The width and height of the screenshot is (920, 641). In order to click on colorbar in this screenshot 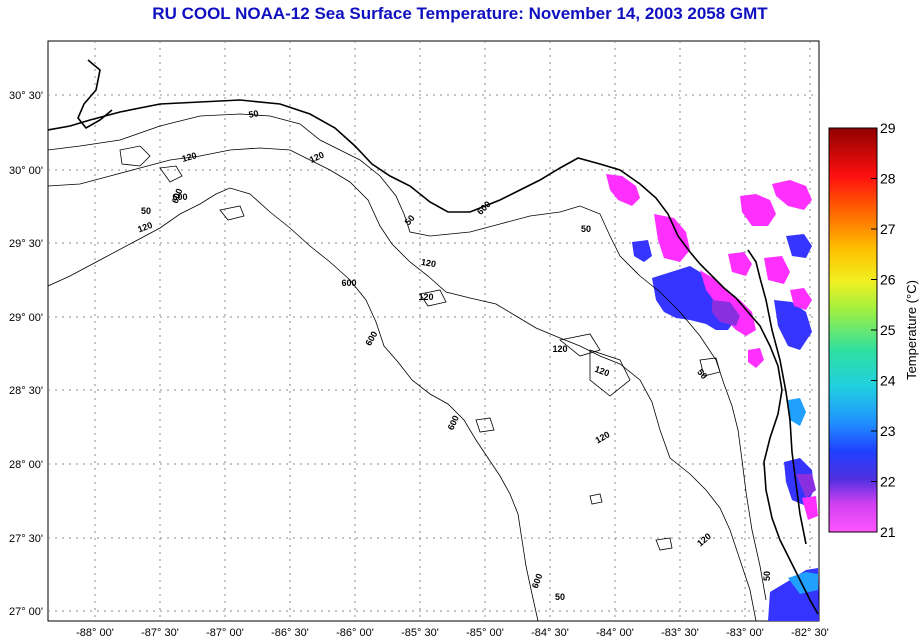, I will do `click(853, 330)`.